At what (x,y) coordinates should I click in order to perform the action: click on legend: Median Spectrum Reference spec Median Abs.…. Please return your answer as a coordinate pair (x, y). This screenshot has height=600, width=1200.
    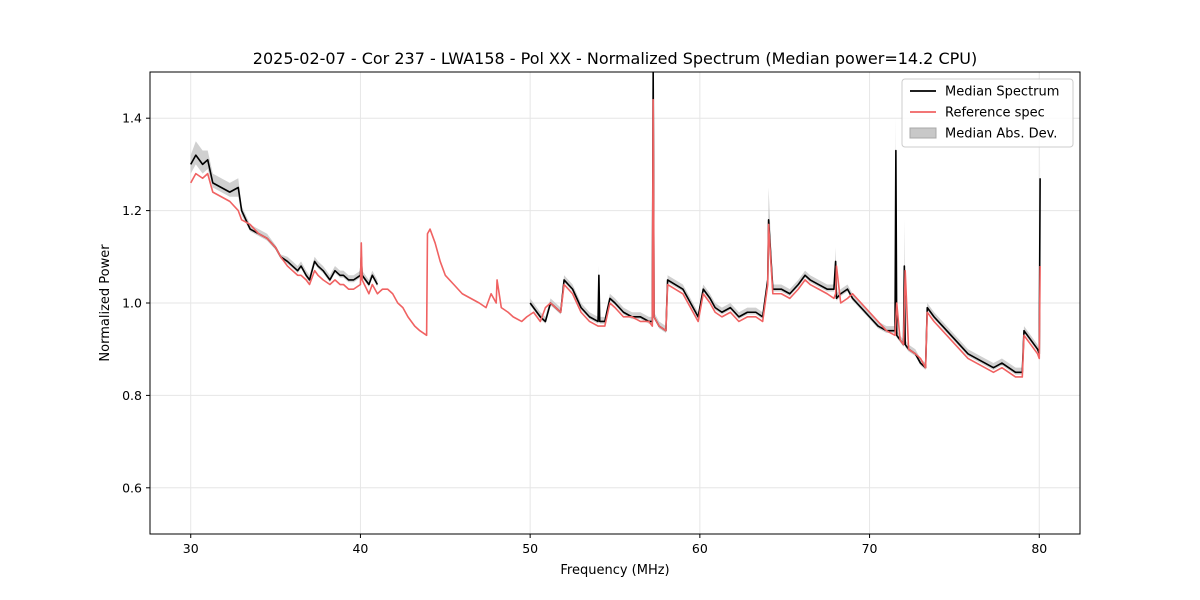
    Looking at the image, I should click on (987, 113).